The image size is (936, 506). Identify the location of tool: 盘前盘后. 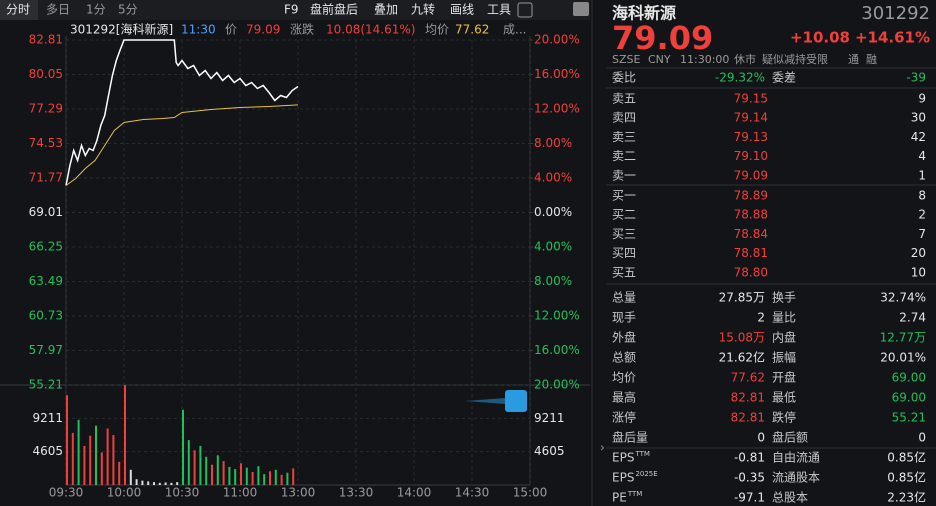
(334, 9).